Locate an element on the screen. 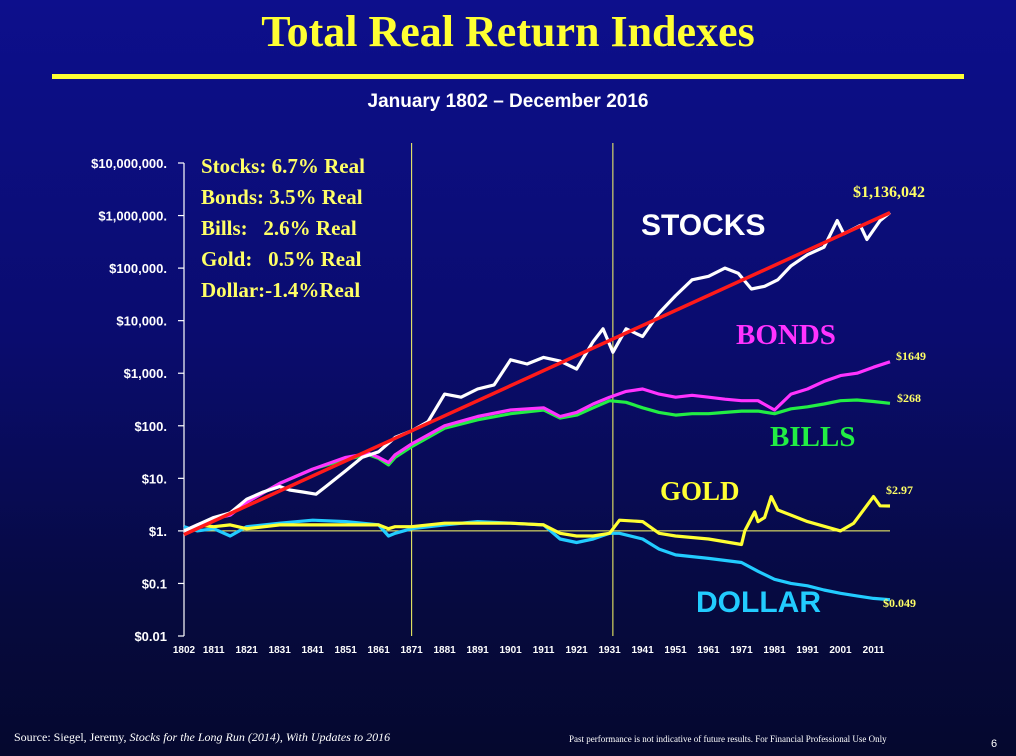 The image size is (1016, 756). end-value-gold: $2.97 is located at coordinates (899, 490).